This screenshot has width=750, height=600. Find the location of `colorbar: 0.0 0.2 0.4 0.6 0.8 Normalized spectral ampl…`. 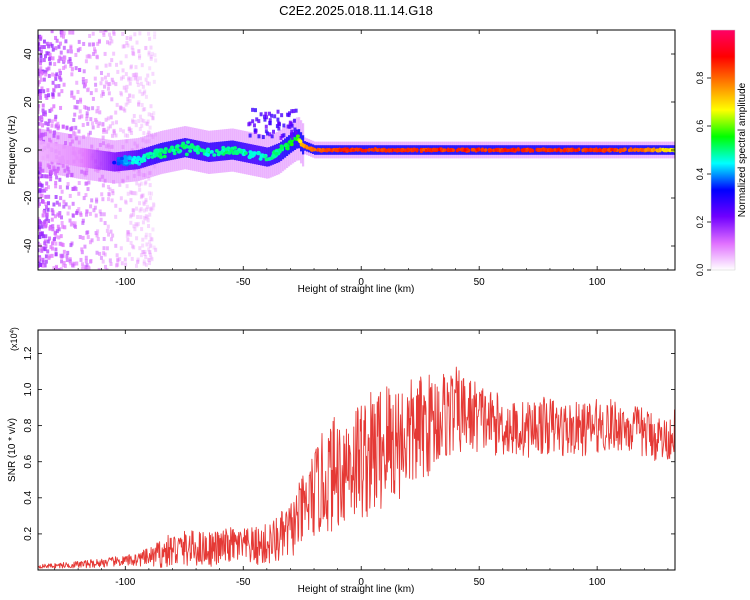

colorbar: 0.0 0.2 0.4 0.6 0.8 Normalized spectral ampl… is located at coordinates (721, 152).